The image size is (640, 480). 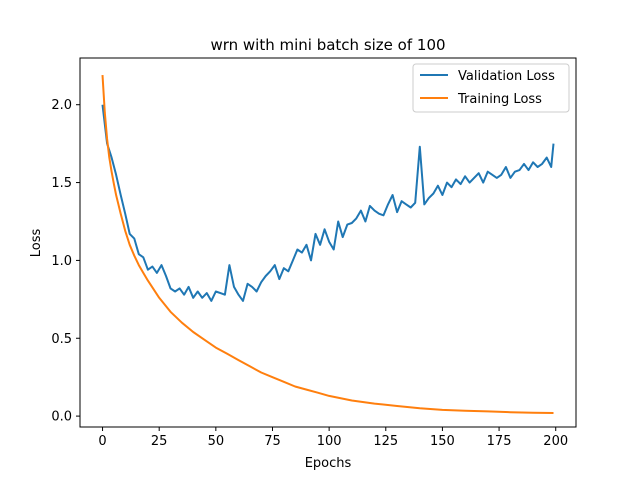 What do you see at coordinates (327, 45) in the screenshot?
I see `chart-title: wrn with mini batch size of 100` at bounding box center [327, 45].